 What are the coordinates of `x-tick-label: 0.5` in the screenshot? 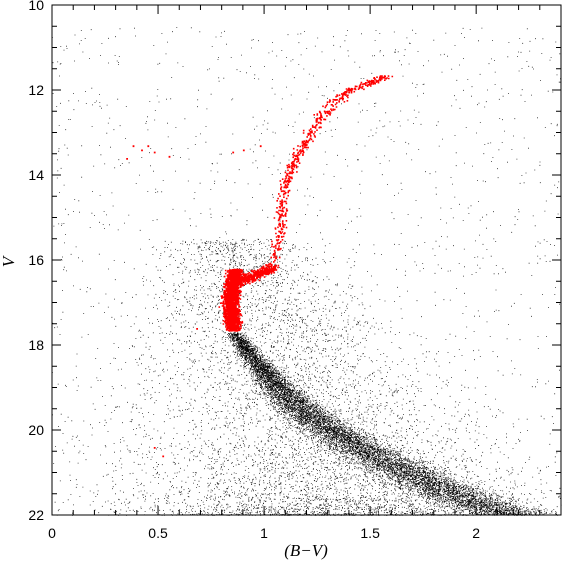 It's located at (158, 533).